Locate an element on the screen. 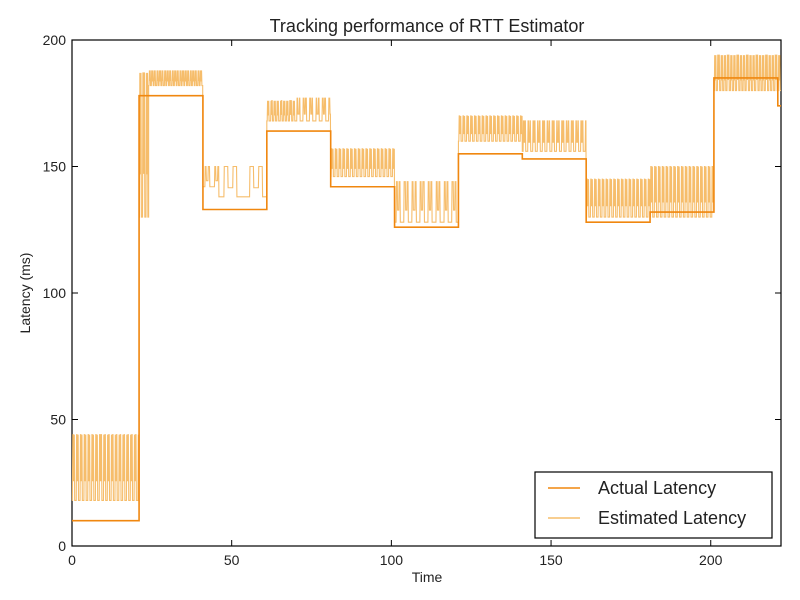 The width and height of the screenshot is (800, 600). x-tick-label-200: 200 is located at coordinates (711, 560).